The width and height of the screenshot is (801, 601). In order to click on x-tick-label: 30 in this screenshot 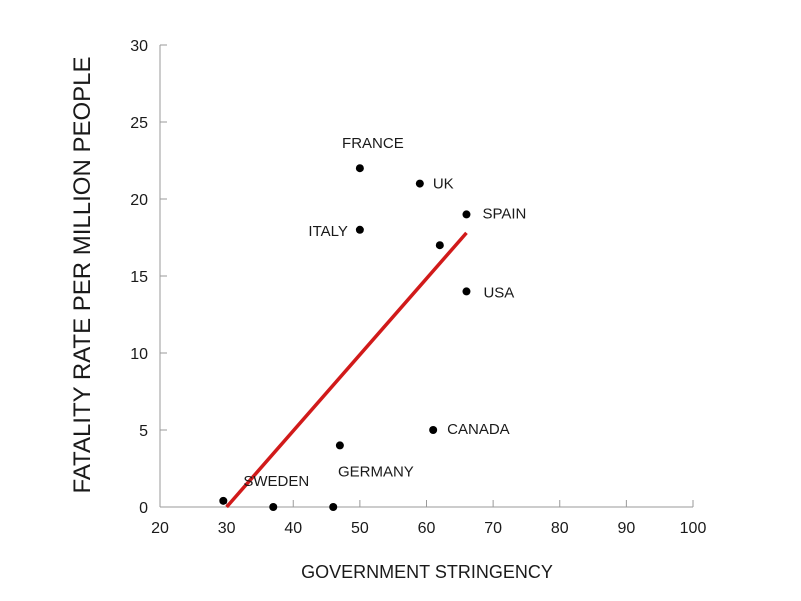, I will do `click(227, 528)`.